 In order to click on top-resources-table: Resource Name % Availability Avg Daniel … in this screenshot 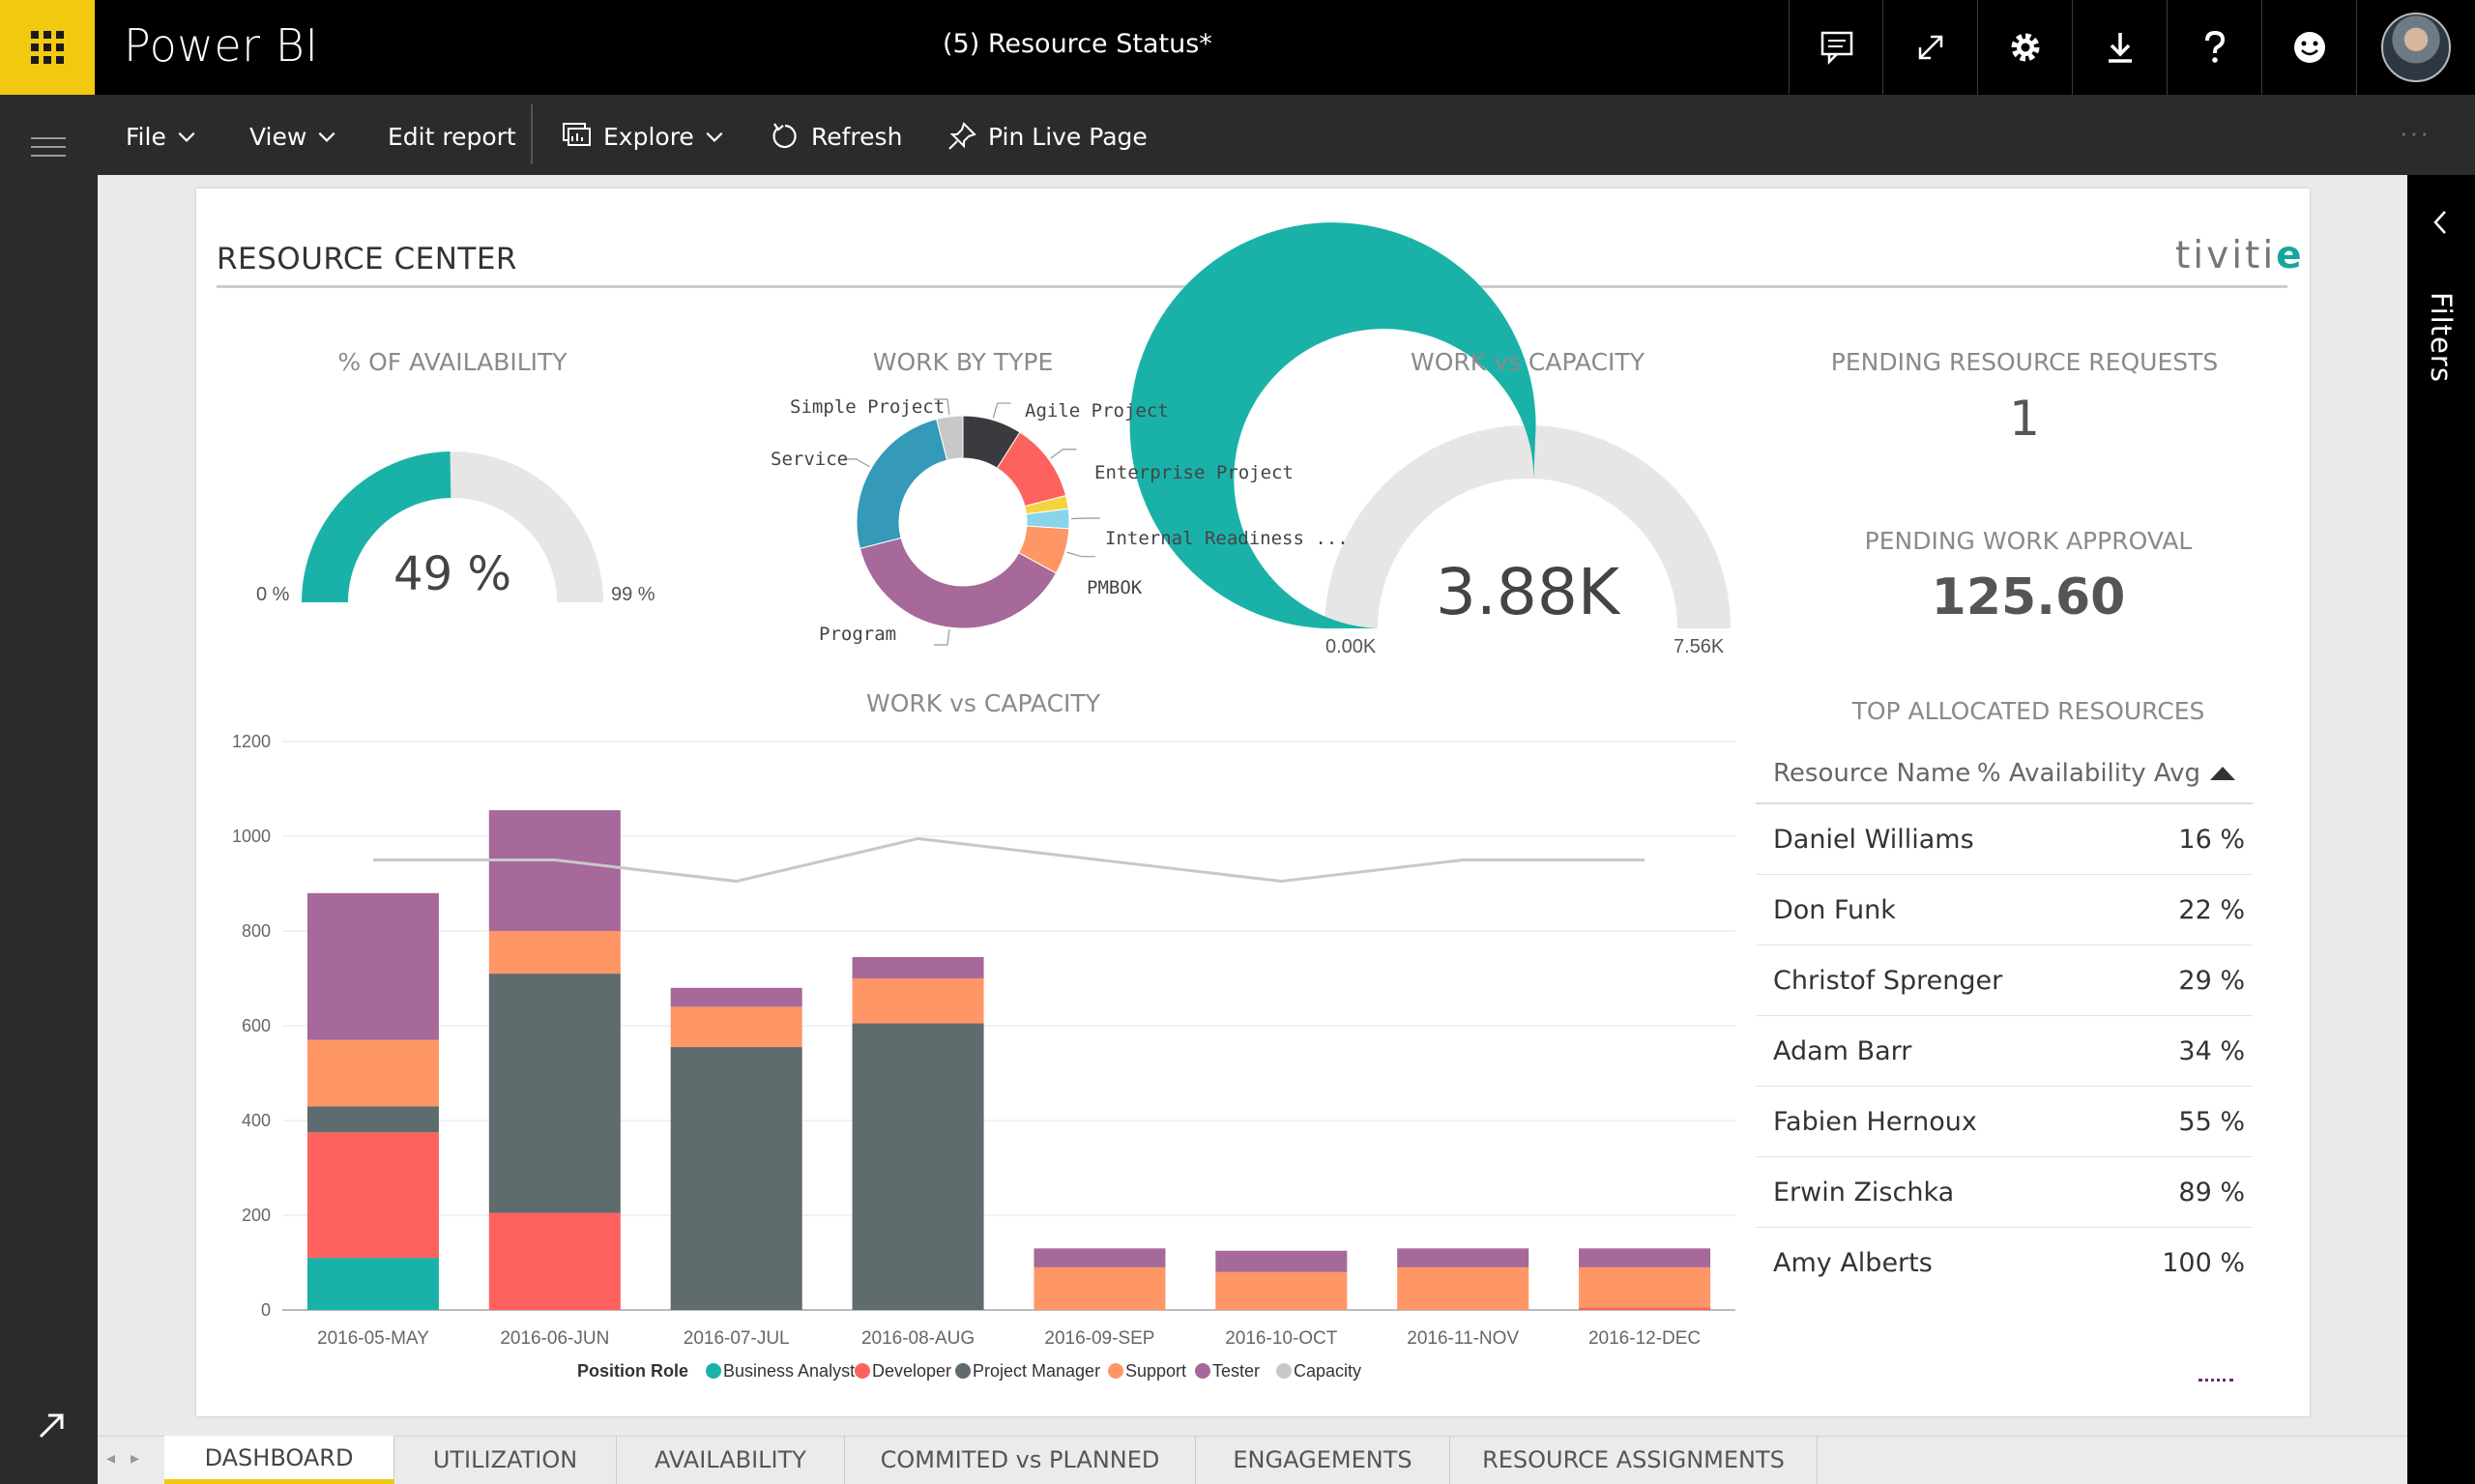, I will do `click(2004, 1021)`.